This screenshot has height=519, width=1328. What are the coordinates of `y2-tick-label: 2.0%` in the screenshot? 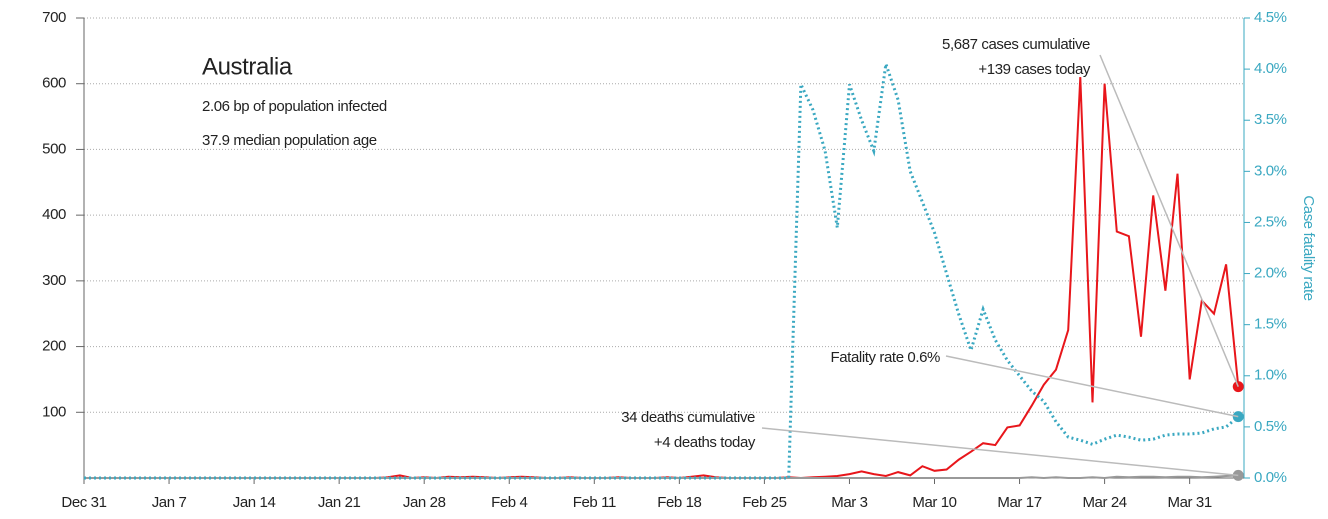 It's located at (1270, 273).